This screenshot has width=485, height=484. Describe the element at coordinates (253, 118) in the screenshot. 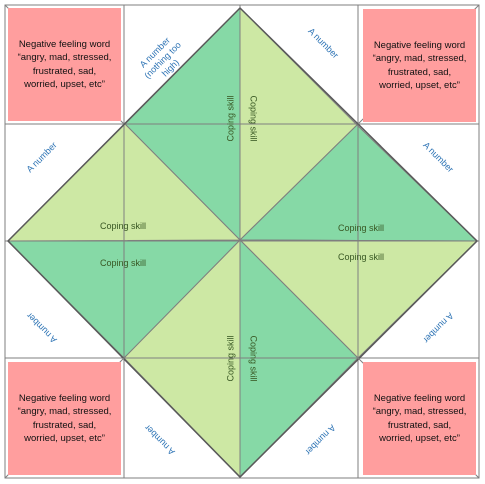

I see `skill-label-top-right: Coping skill` at that location.